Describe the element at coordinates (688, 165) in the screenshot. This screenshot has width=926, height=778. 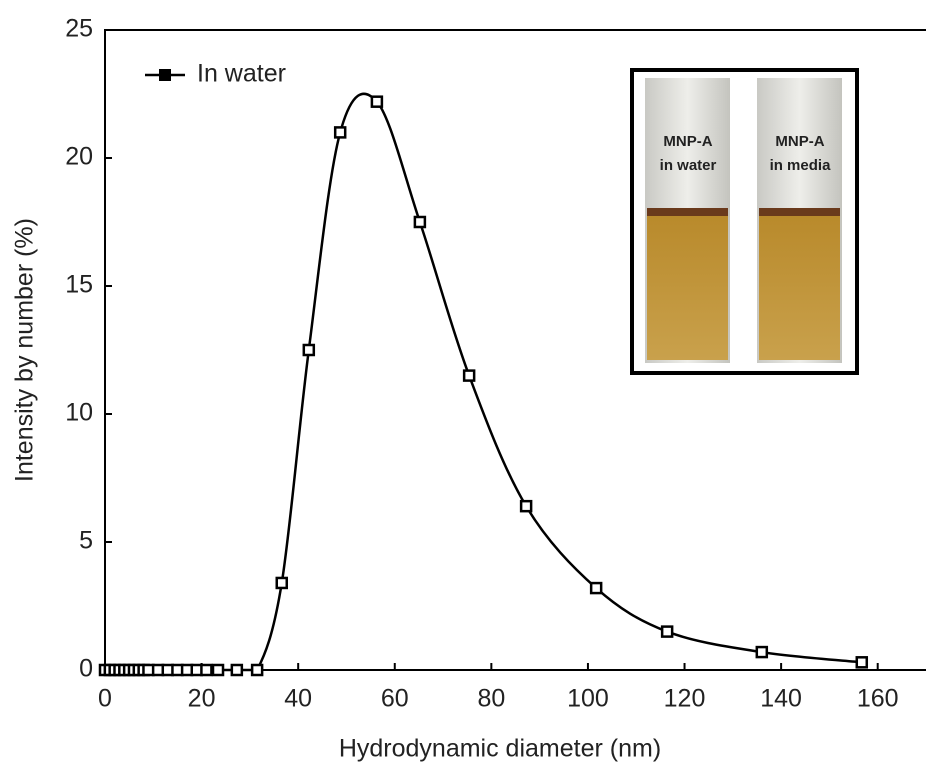
I see `inset-label: in water` at that location.